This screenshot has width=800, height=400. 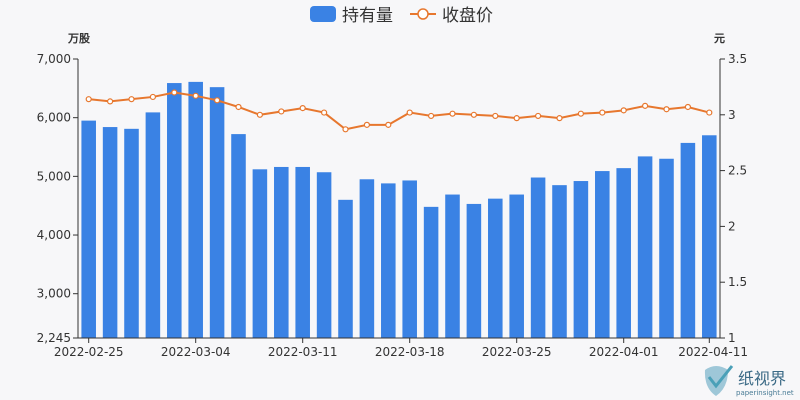 What do you see at coordinates (79, 38) in the screenshot?
I see `left-axis-unit: 万股` at bounding box center [79, 38].